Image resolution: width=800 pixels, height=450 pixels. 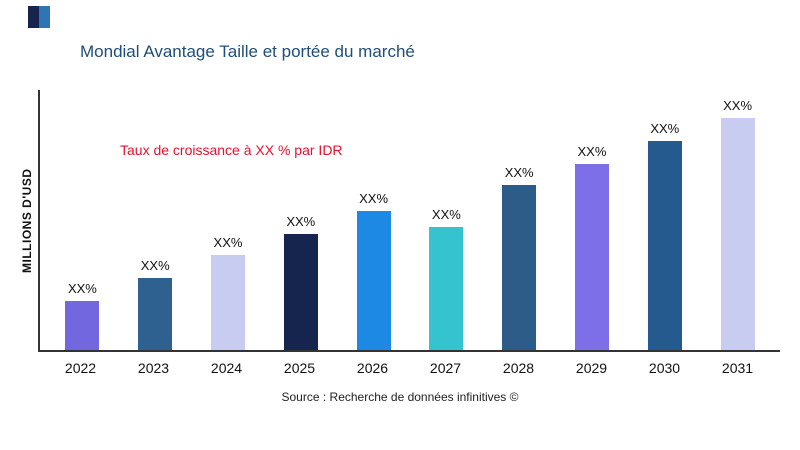 I want to click on growth-rate-annotation: Taux de croissance à XX % par IDR, so click(x=231, y=150).